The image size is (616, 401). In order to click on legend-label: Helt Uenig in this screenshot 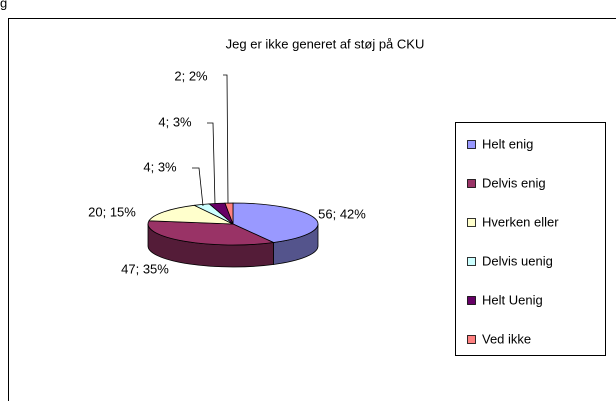, I will do `click(512, 299)`.